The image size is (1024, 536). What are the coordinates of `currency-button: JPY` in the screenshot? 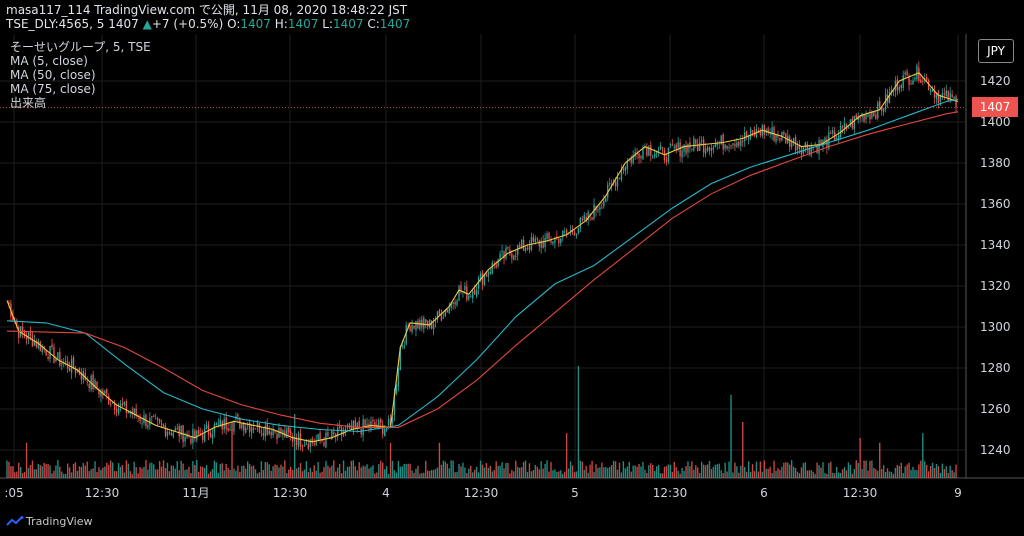 It's located at (996, 51).